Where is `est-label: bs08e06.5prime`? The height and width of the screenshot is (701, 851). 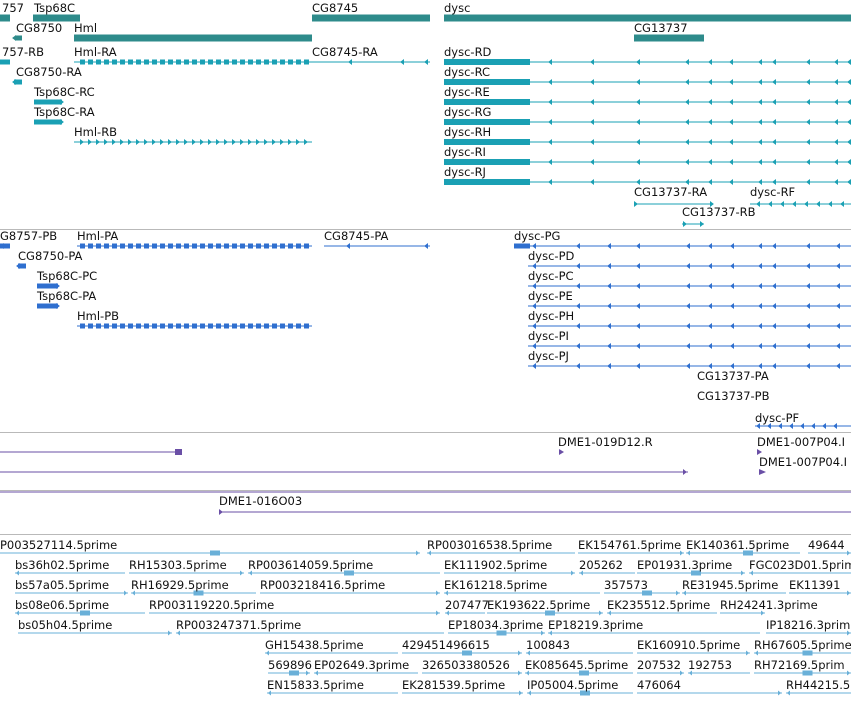 est-label: bs08e06.5prime is located at coordinates (62, 605).